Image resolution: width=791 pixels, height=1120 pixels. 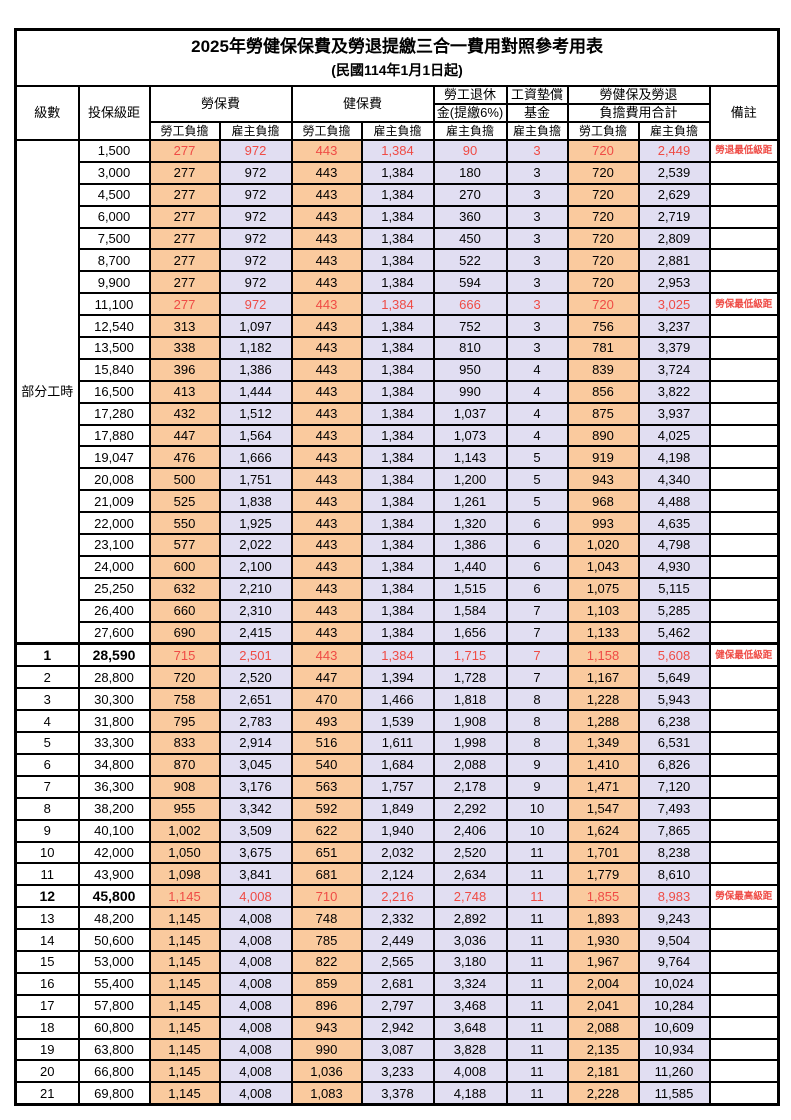 I want to click on cell-tot_emp: 1,075, so click(x=603, y=588).